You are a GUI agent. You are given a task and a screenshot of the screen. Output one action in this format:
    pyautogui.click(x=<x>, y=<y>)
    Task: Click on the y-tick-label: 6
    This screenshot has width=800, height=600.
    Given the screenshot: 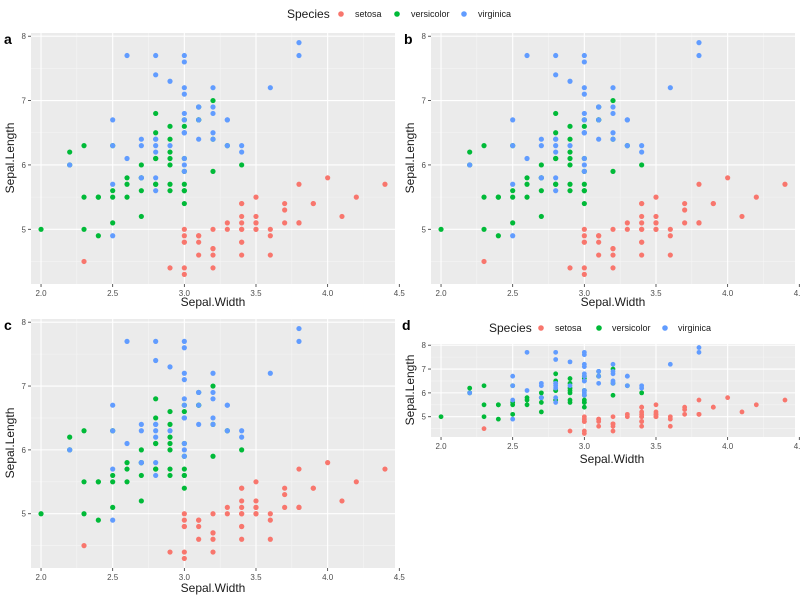 What is the action you would take?
    pyautogui.click(x=424, y=165)
    